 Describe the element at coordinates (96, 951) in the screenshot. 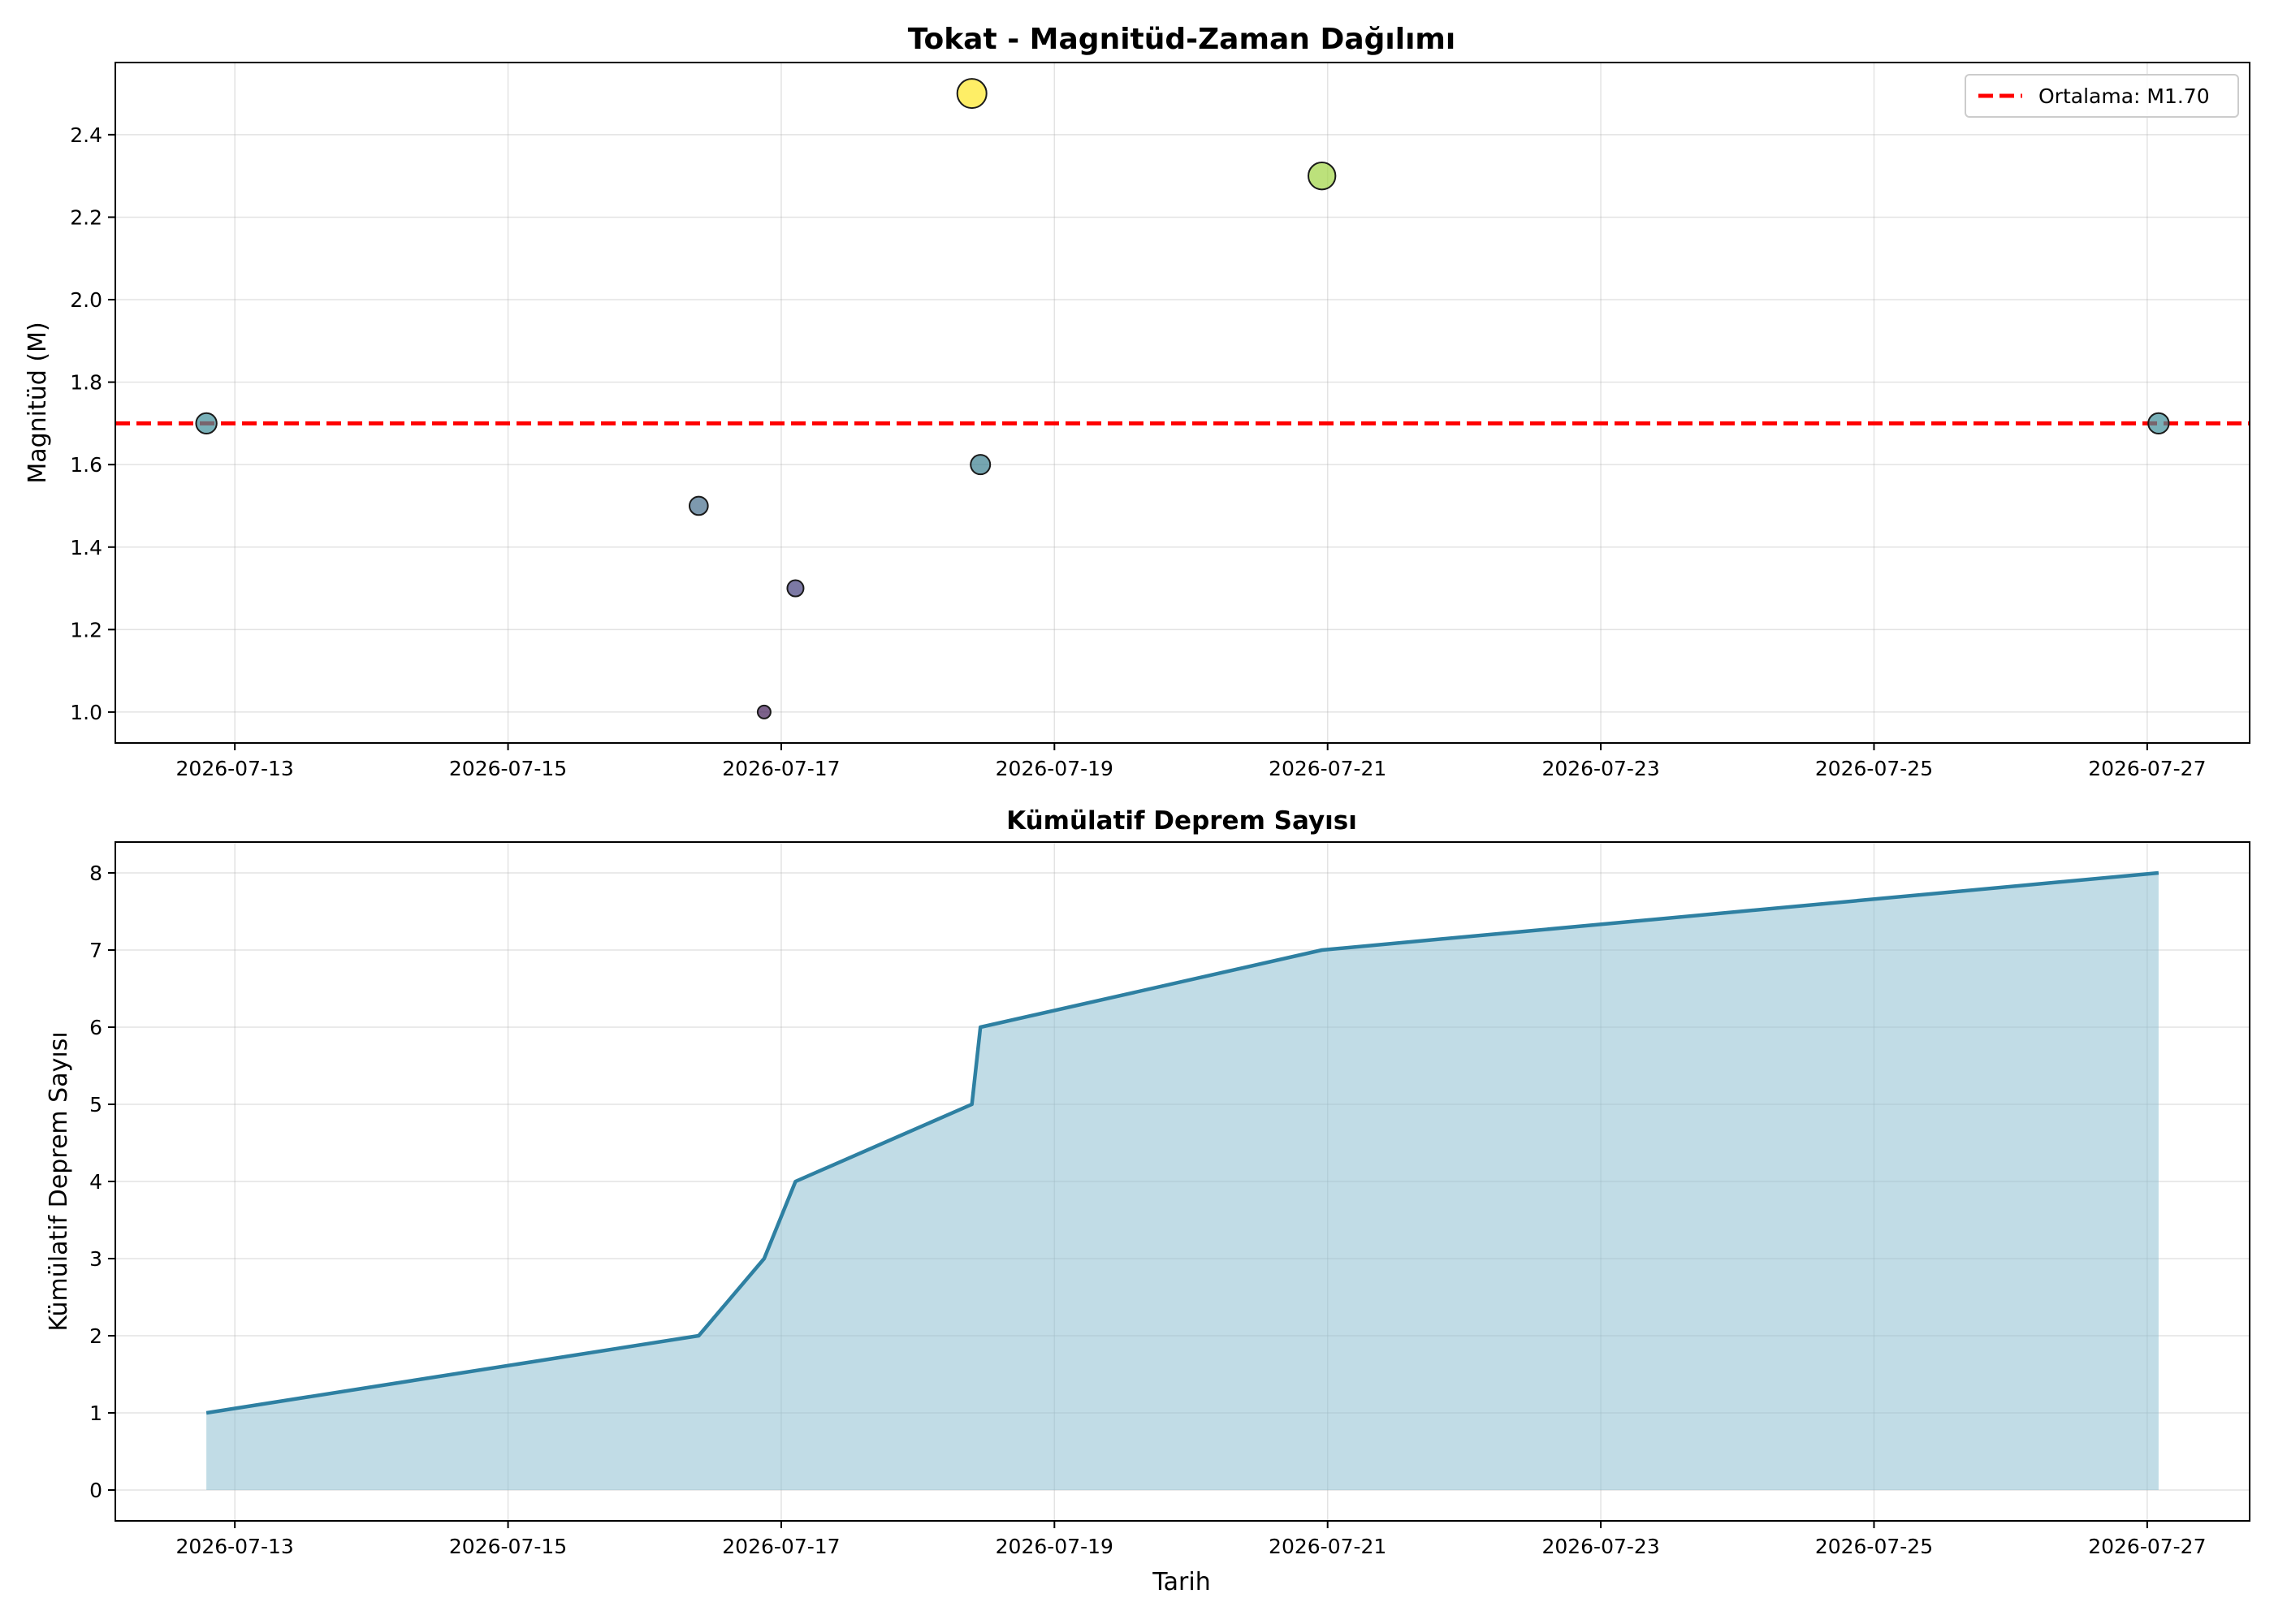

I see `cumulative-y-tick-label: 7` at that location.